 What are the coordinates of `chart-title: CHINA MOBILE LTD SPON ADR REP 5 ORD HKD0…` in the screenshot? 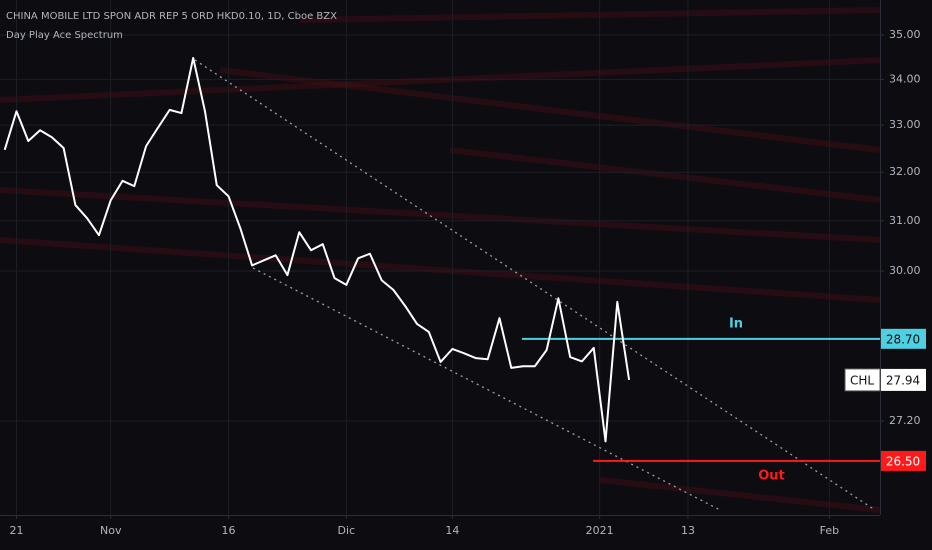 It's located at (171, 16).